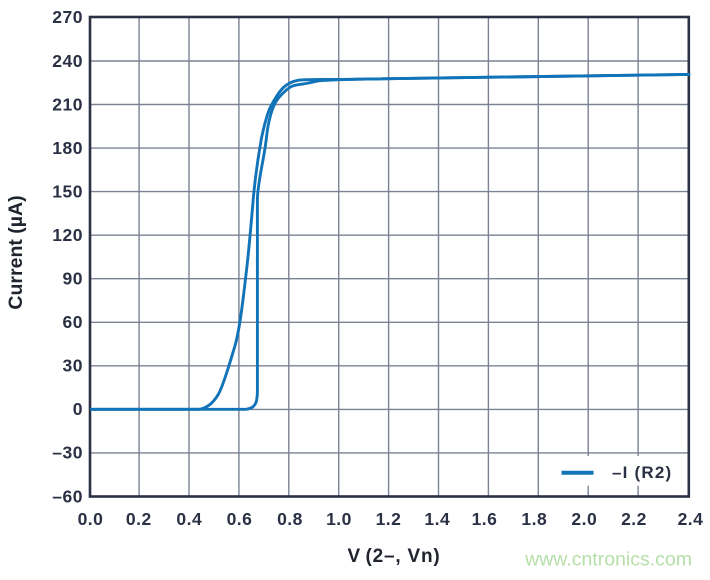  What do you see at coordinates (189, 519) in the screenshot?
I see `svg-text: 0.4` at bounding box center [189, 519].